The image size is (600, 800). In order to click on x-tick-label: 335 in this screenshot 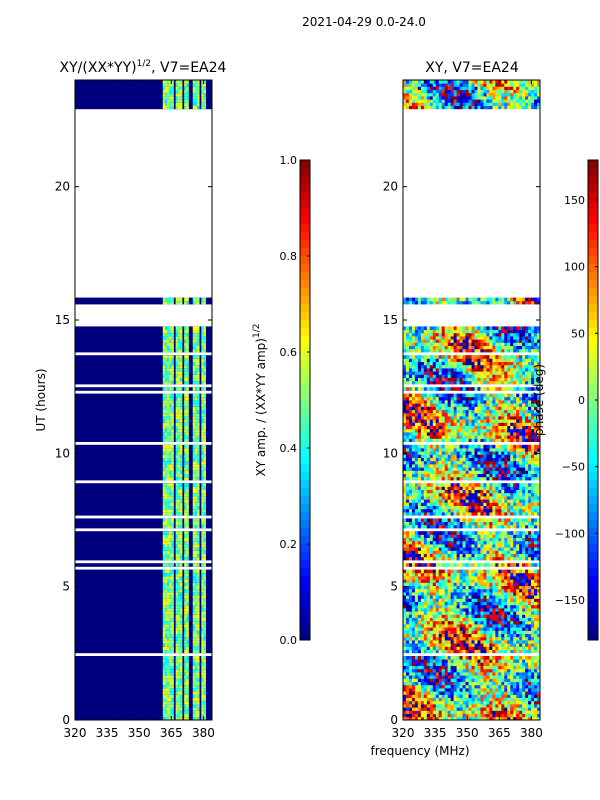, I will do `click(107, 733)`.